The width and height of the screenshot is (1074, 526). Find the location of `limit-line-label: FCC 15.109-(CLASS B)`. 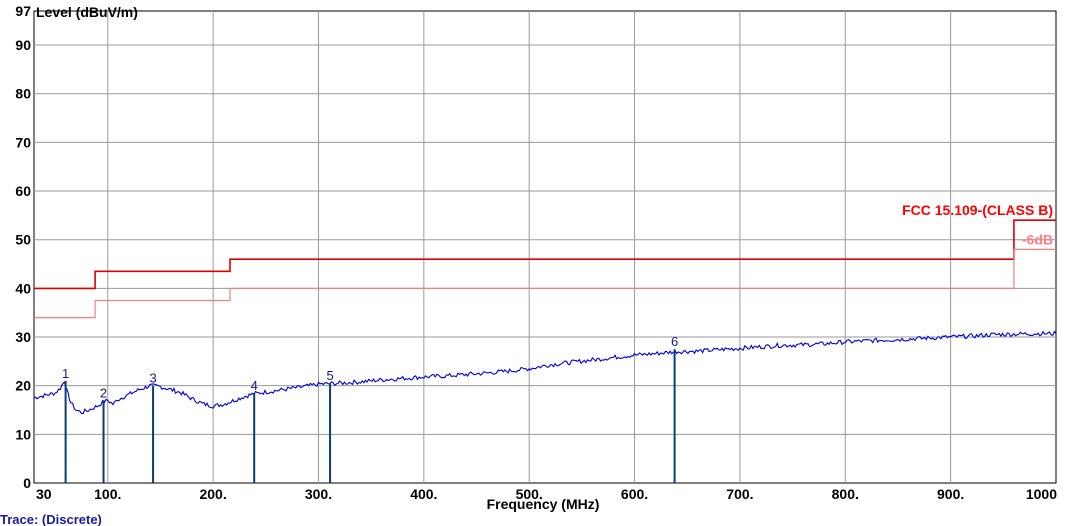

limit-line-label: FCC 15.109-(CLASS B) is located at coordinates (977, 210).